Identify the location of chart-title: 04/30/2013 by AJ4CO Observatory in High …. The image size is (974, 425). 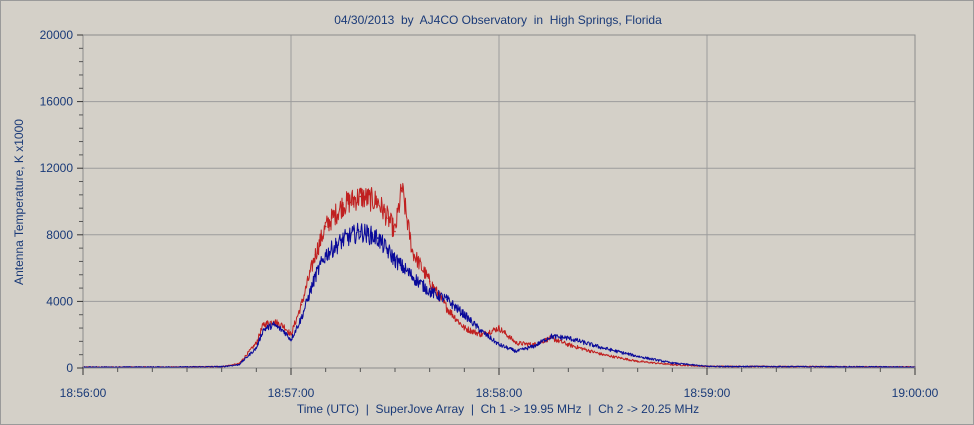
(498, 20).